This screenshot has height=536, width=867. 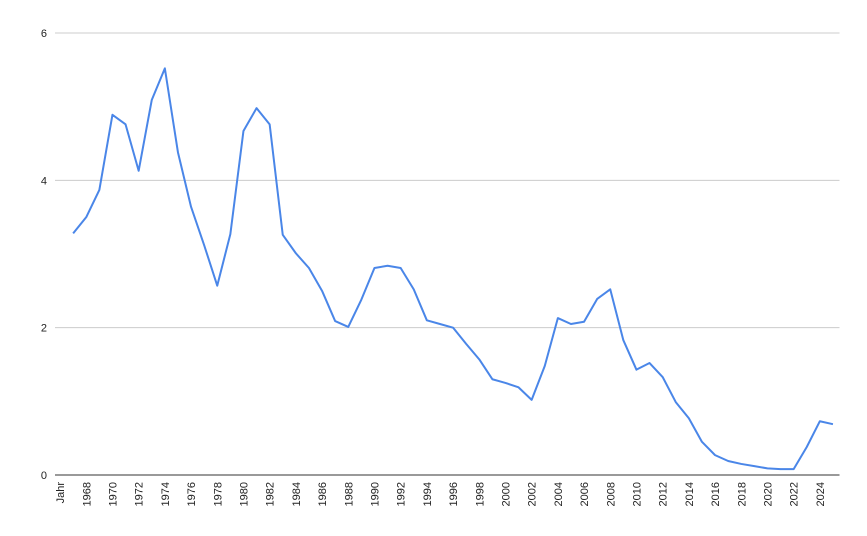 What do you see at coordinates (271, 494) in the screenshot?
I see `x-tick-label: 1982` at bounding box center [271, 494].